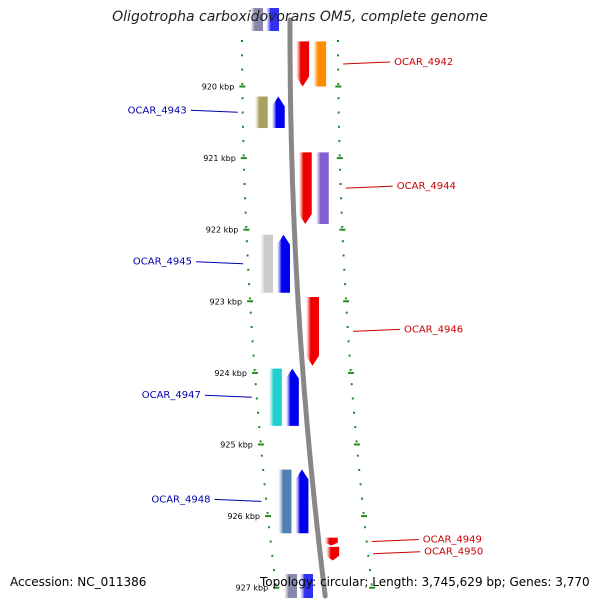 The image size is (600, 600). I want to click on scale-label: 922 kbp, so click(222, 230).